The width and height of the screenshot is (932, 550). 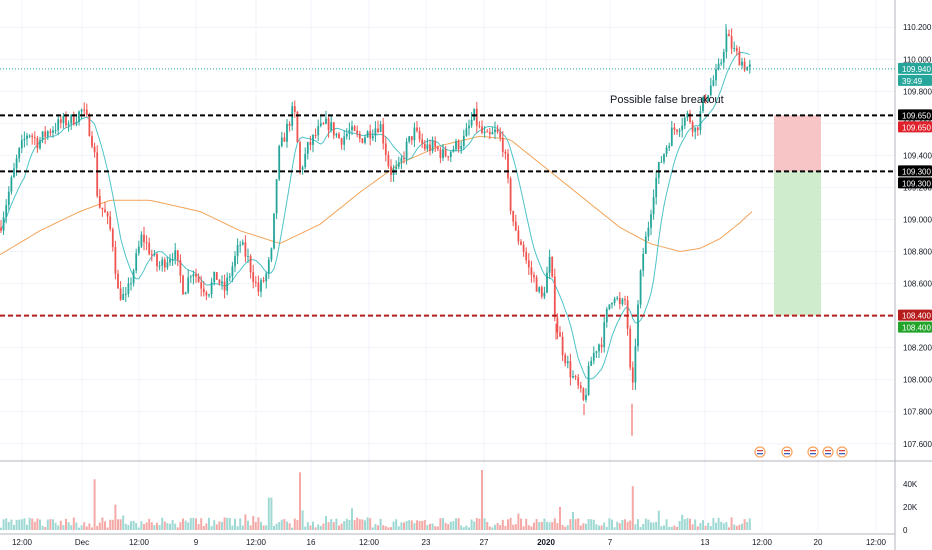 What do you see at coordinates (801, 452) in the screenshot?
I see `event-flags` at bounding box center [801, 452].